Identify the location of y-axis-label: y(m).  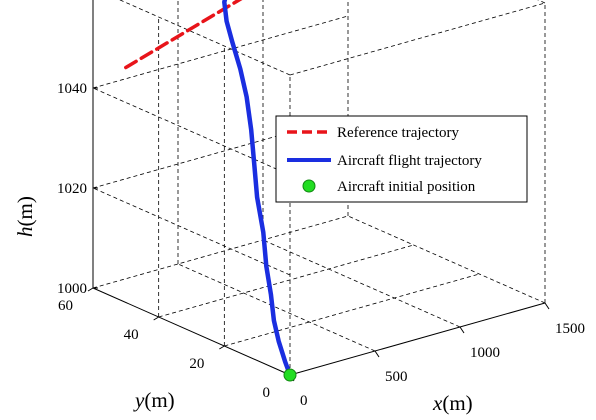
(154, 400).